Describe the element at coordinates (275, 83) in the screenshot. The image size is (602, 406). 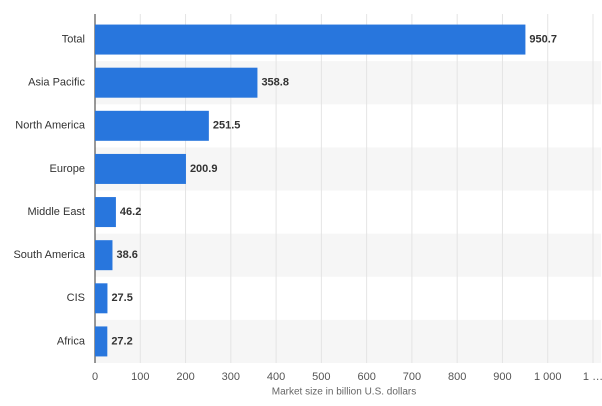
I see `data-label: 358.8` at that location.